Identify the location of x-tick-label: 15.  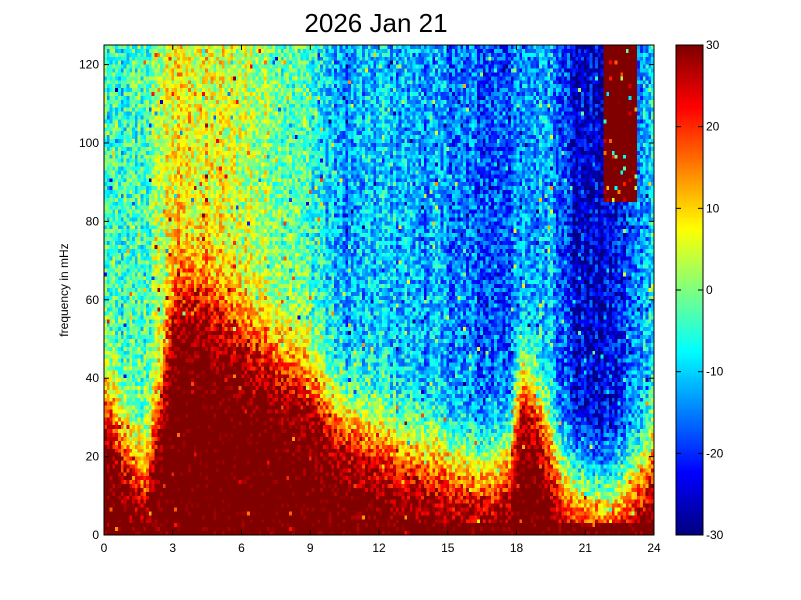
(448, 548).